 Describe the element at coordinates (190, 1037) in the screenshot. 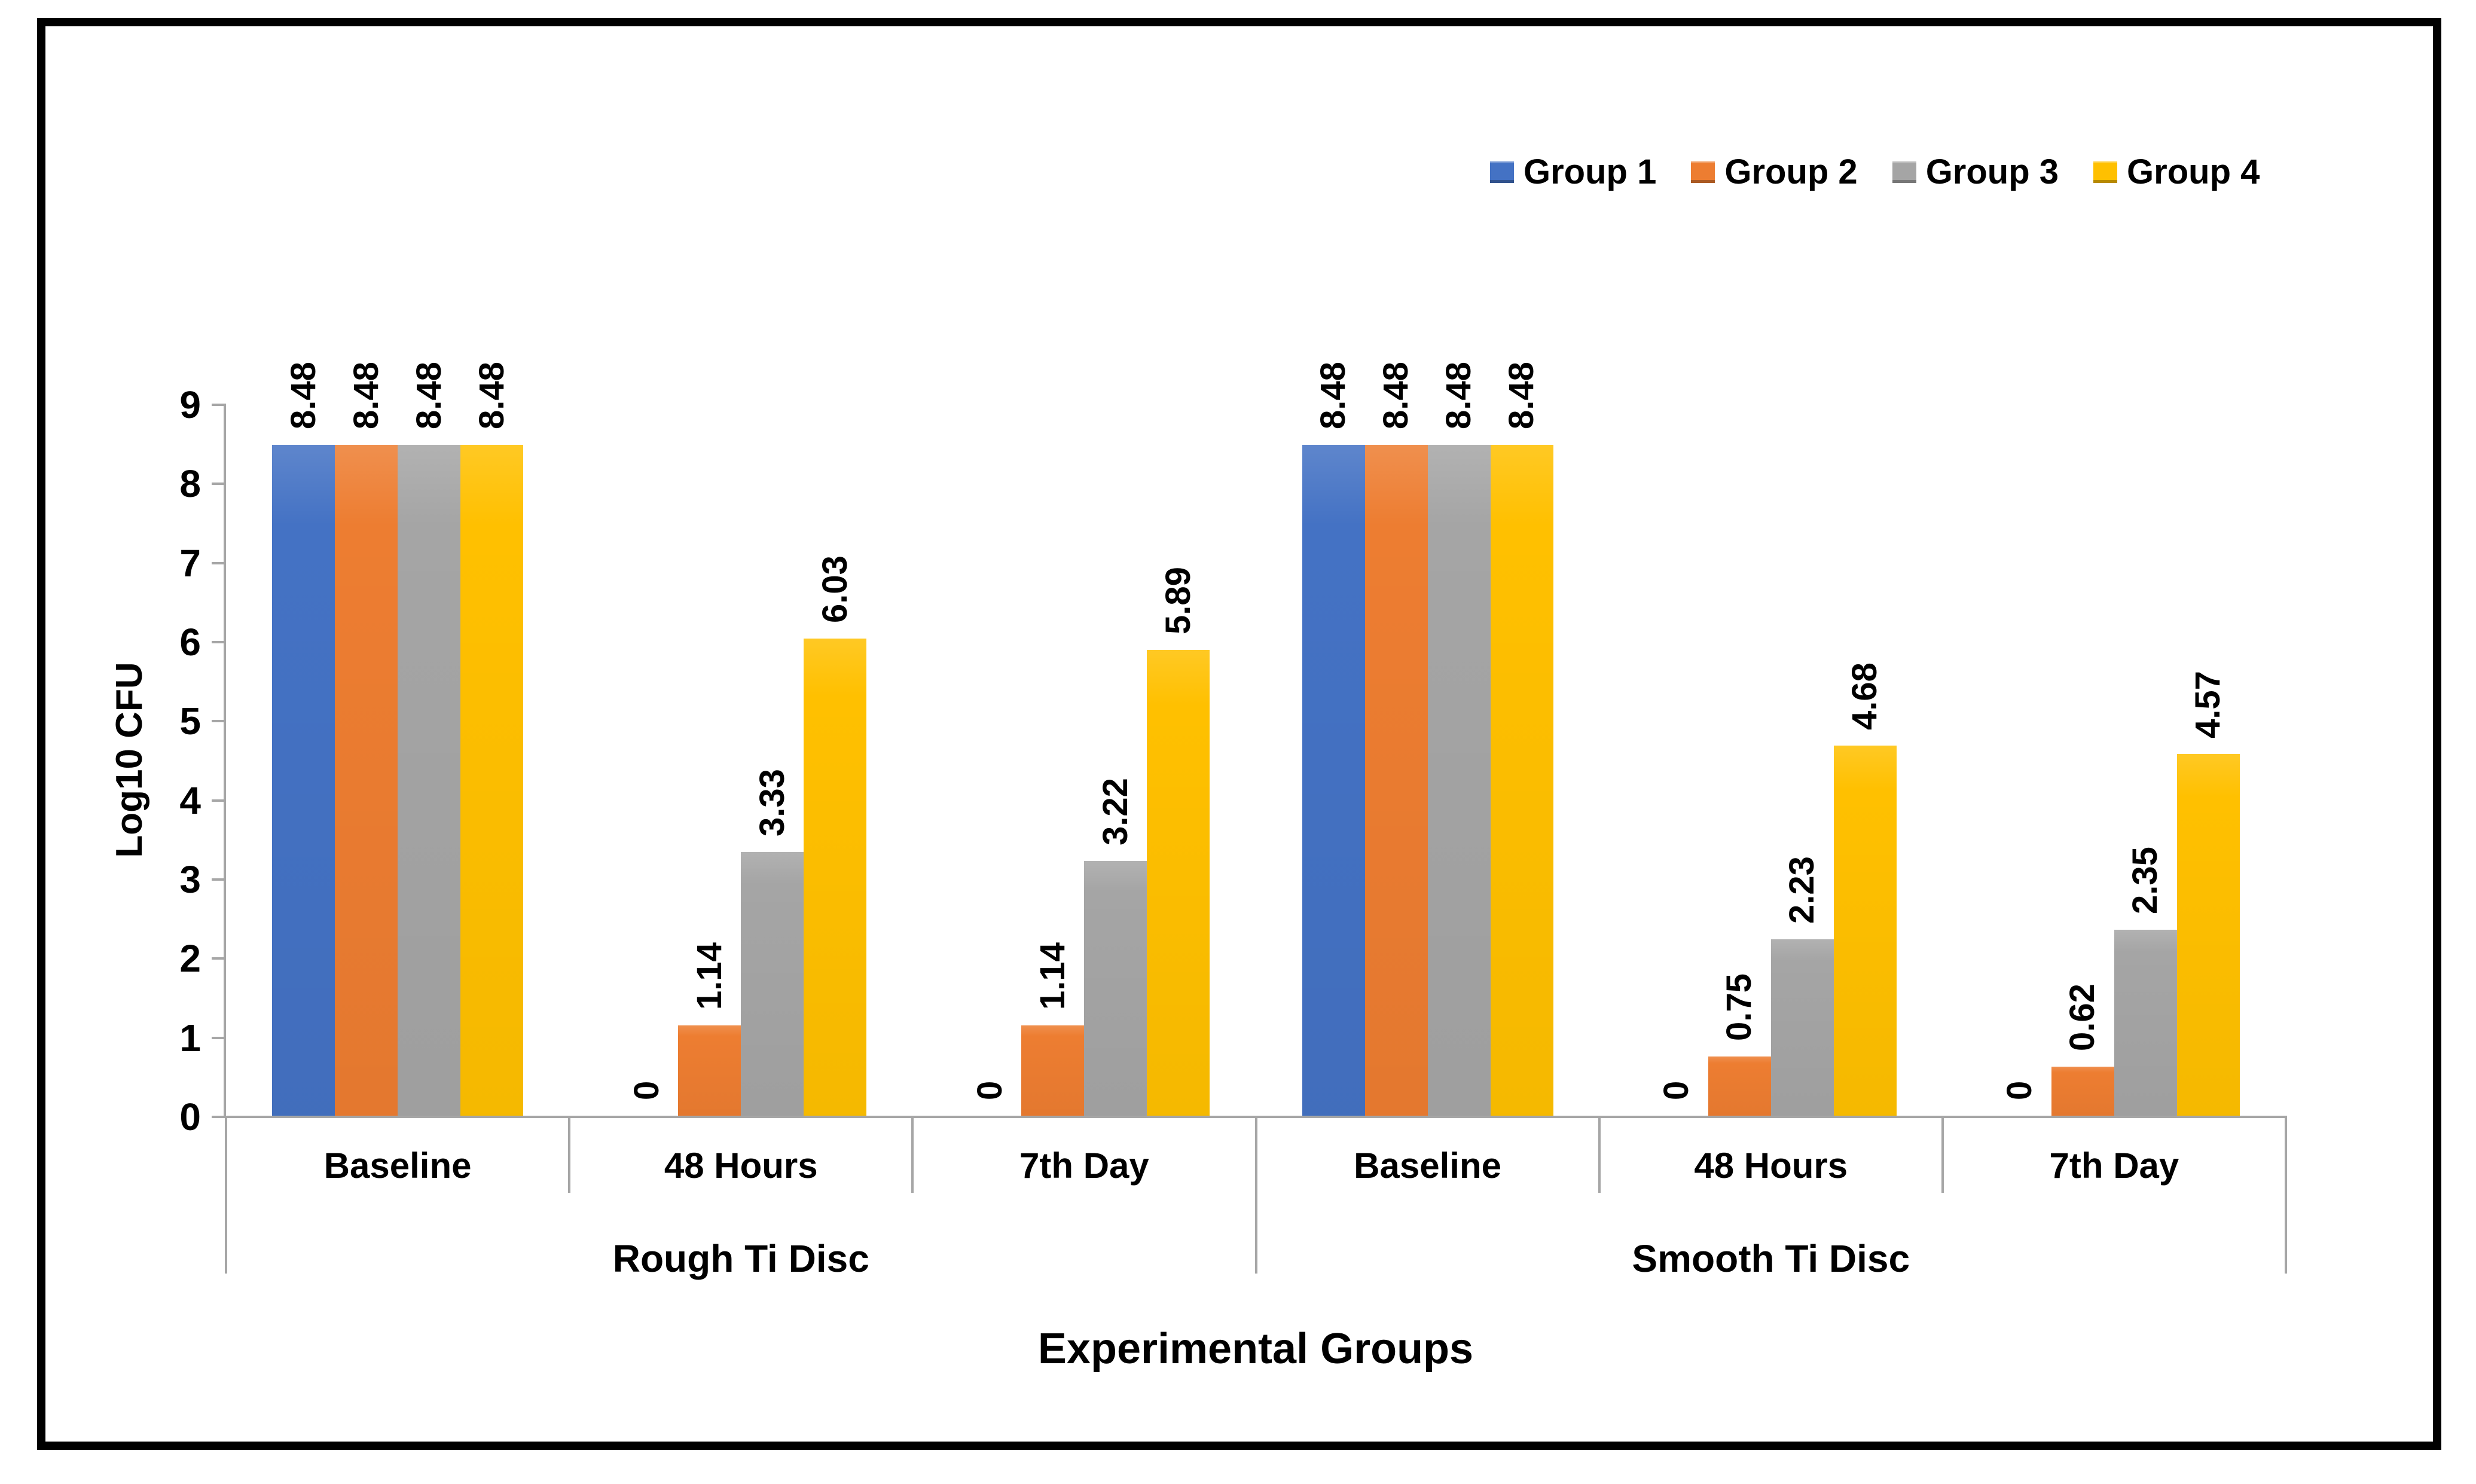

I see `y-tick-label-1: 1` at that location.